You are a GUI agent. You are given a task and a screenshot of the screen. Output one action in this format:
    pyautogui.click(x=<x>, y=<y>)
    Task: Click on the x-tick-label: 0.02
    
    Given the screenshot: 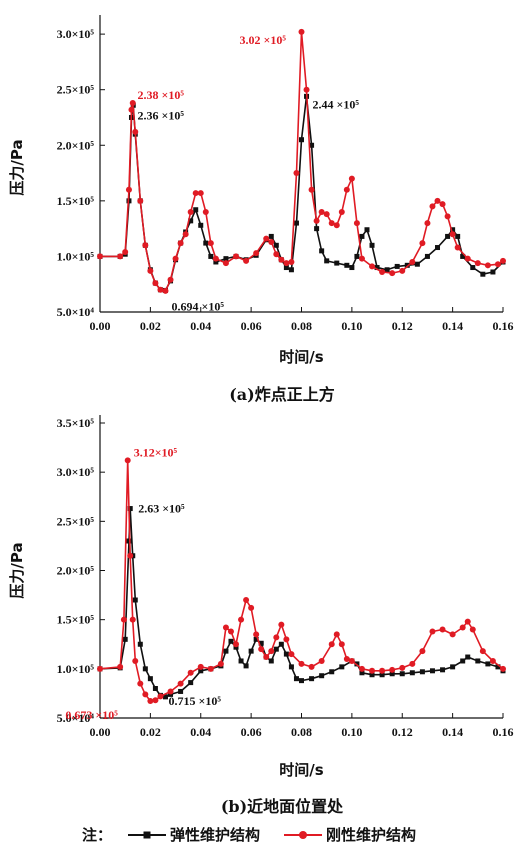 What is the action you would take?
    pyautogui.click(x=150, y=732)
    